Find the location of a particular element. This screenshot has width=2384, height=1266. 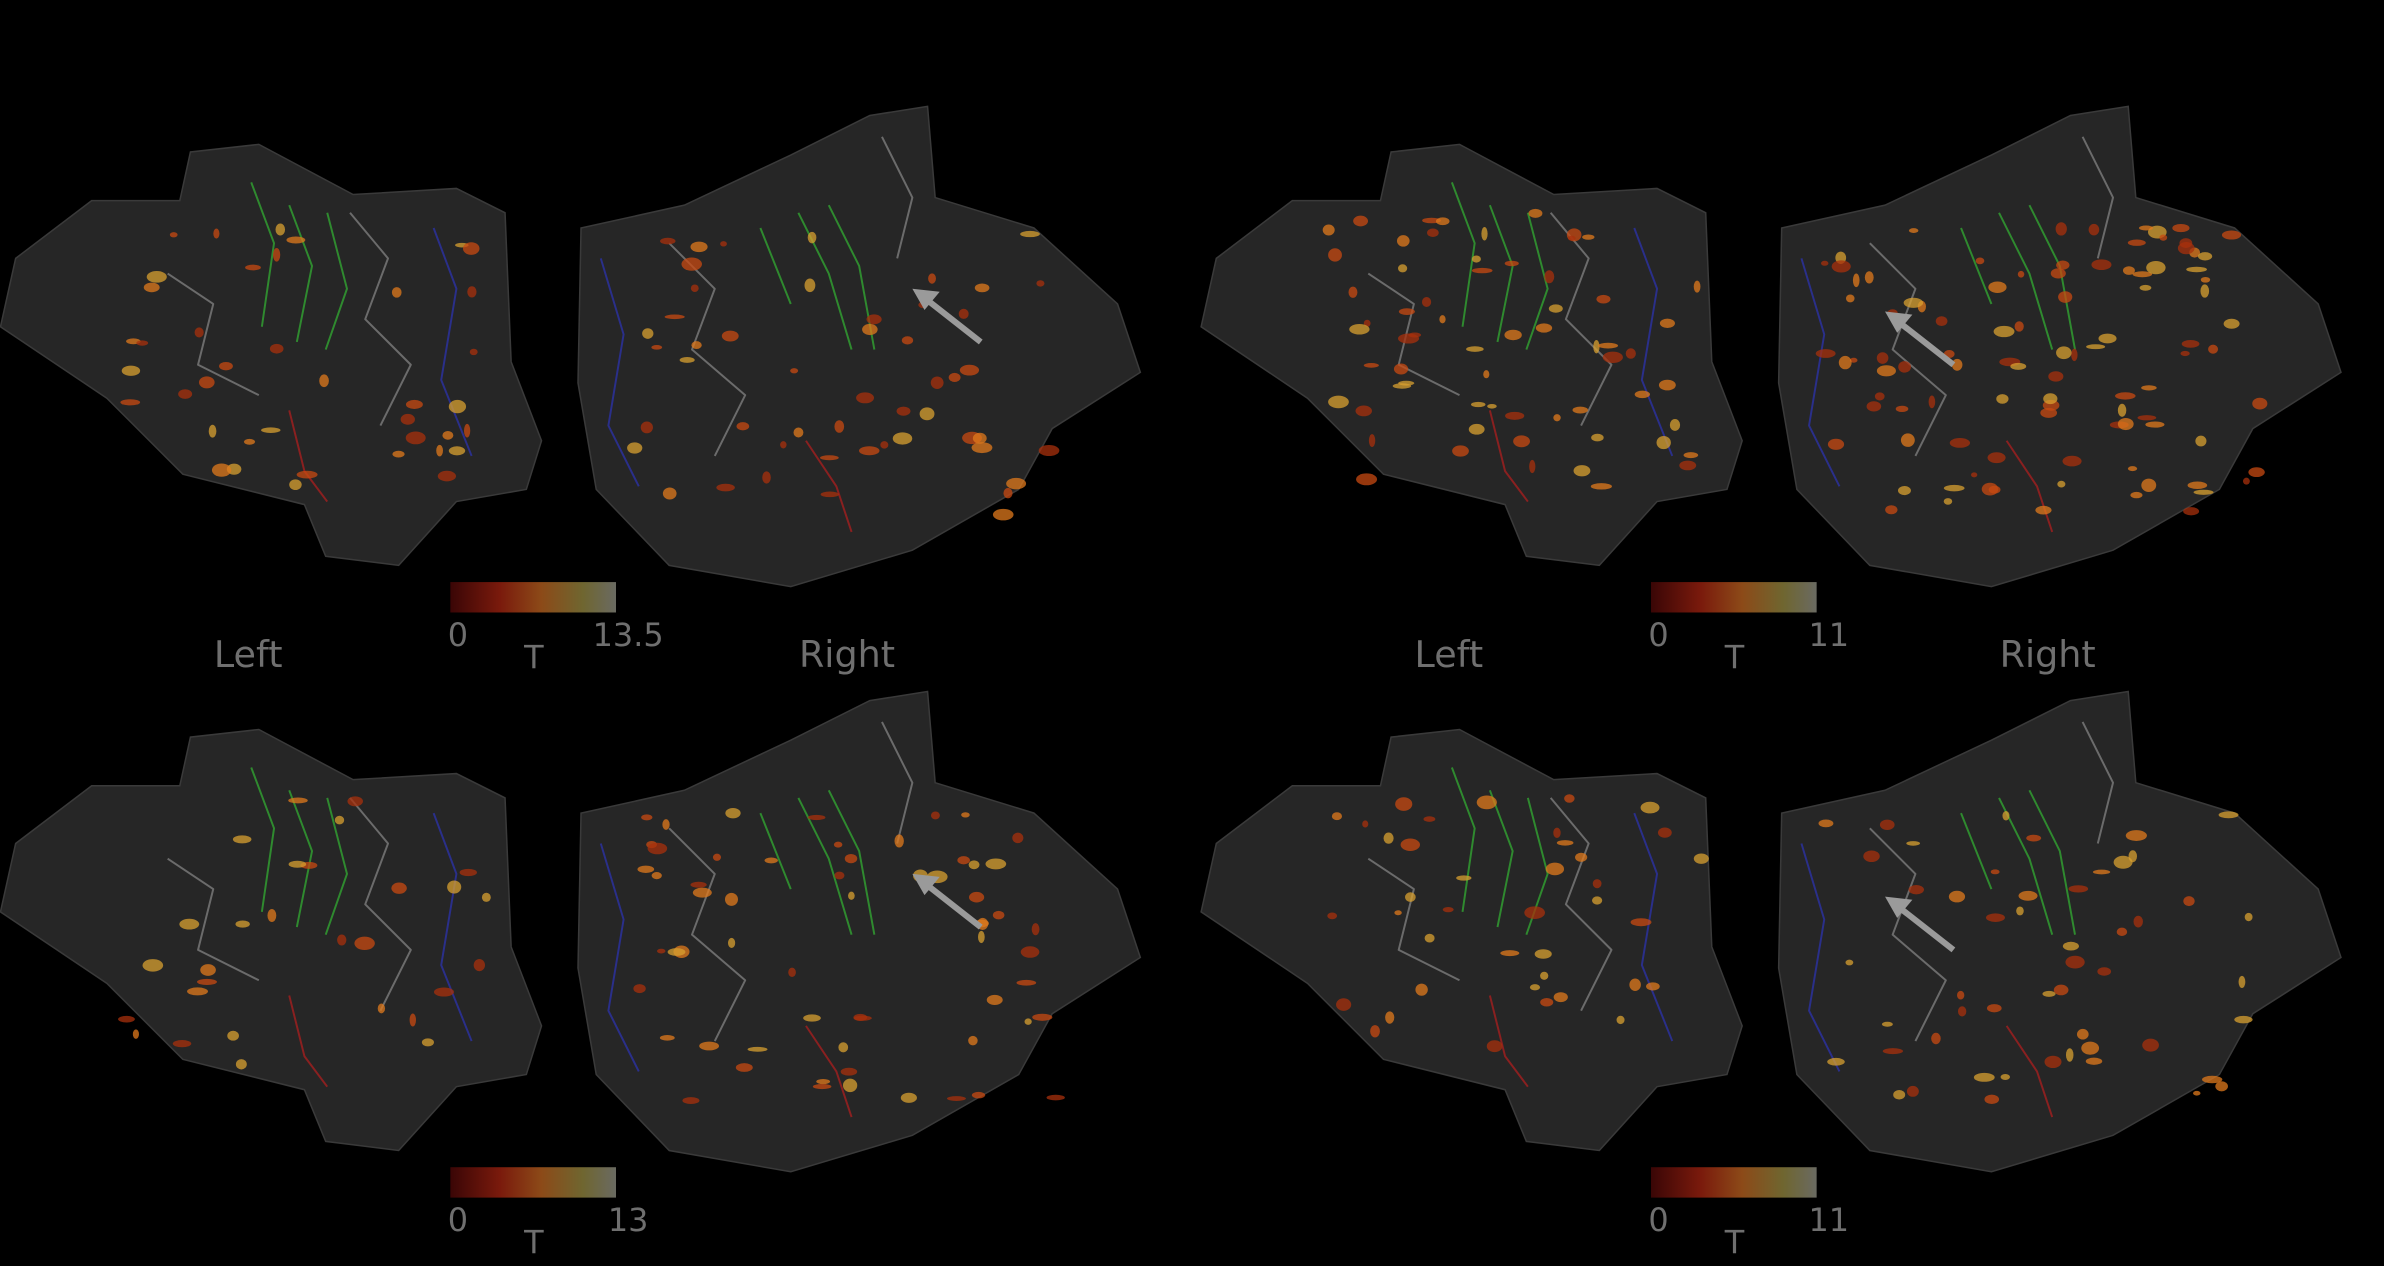

arrow is located at coordinates (952, 905).